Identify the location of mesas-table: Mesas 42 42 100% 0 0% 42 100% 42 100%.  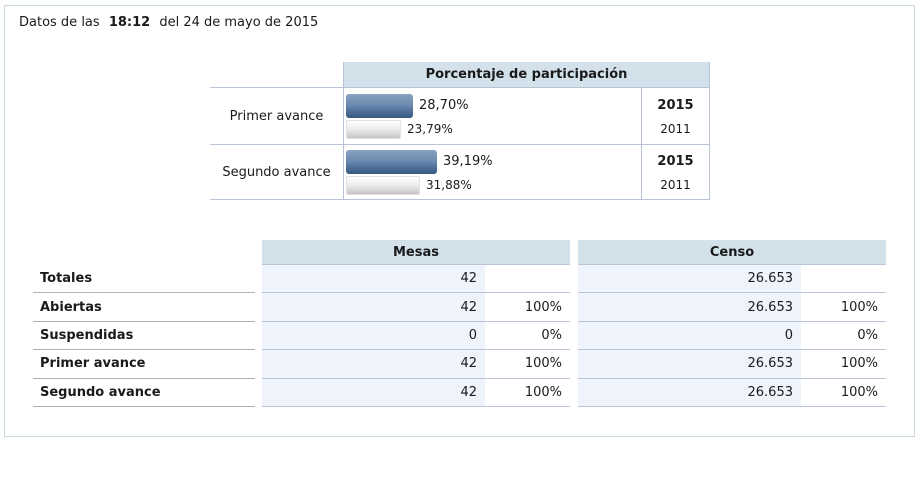
(416, 323).